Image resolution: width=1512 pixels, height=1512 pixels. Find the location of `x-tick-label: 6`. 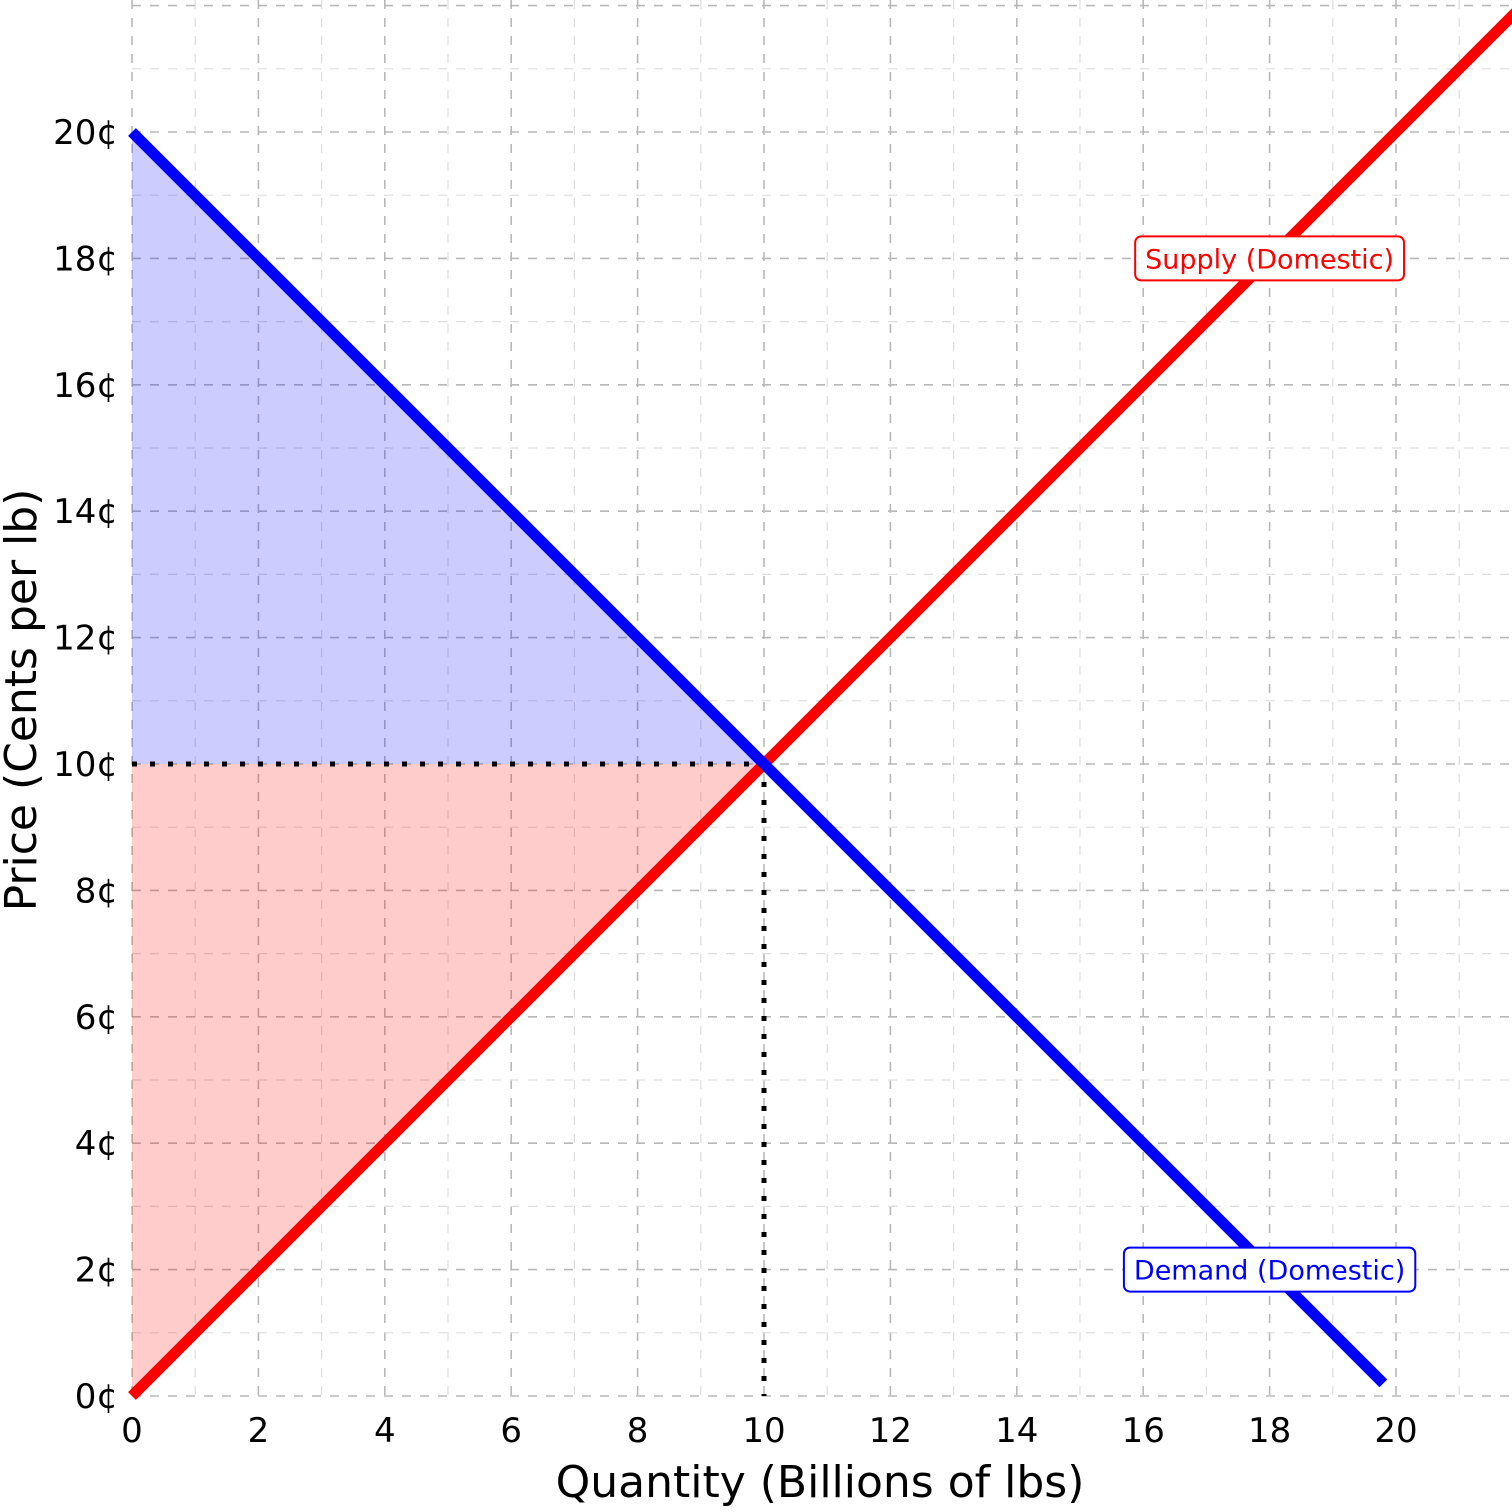

x-tick-label: 6 is located at coordinates (511, 1431).